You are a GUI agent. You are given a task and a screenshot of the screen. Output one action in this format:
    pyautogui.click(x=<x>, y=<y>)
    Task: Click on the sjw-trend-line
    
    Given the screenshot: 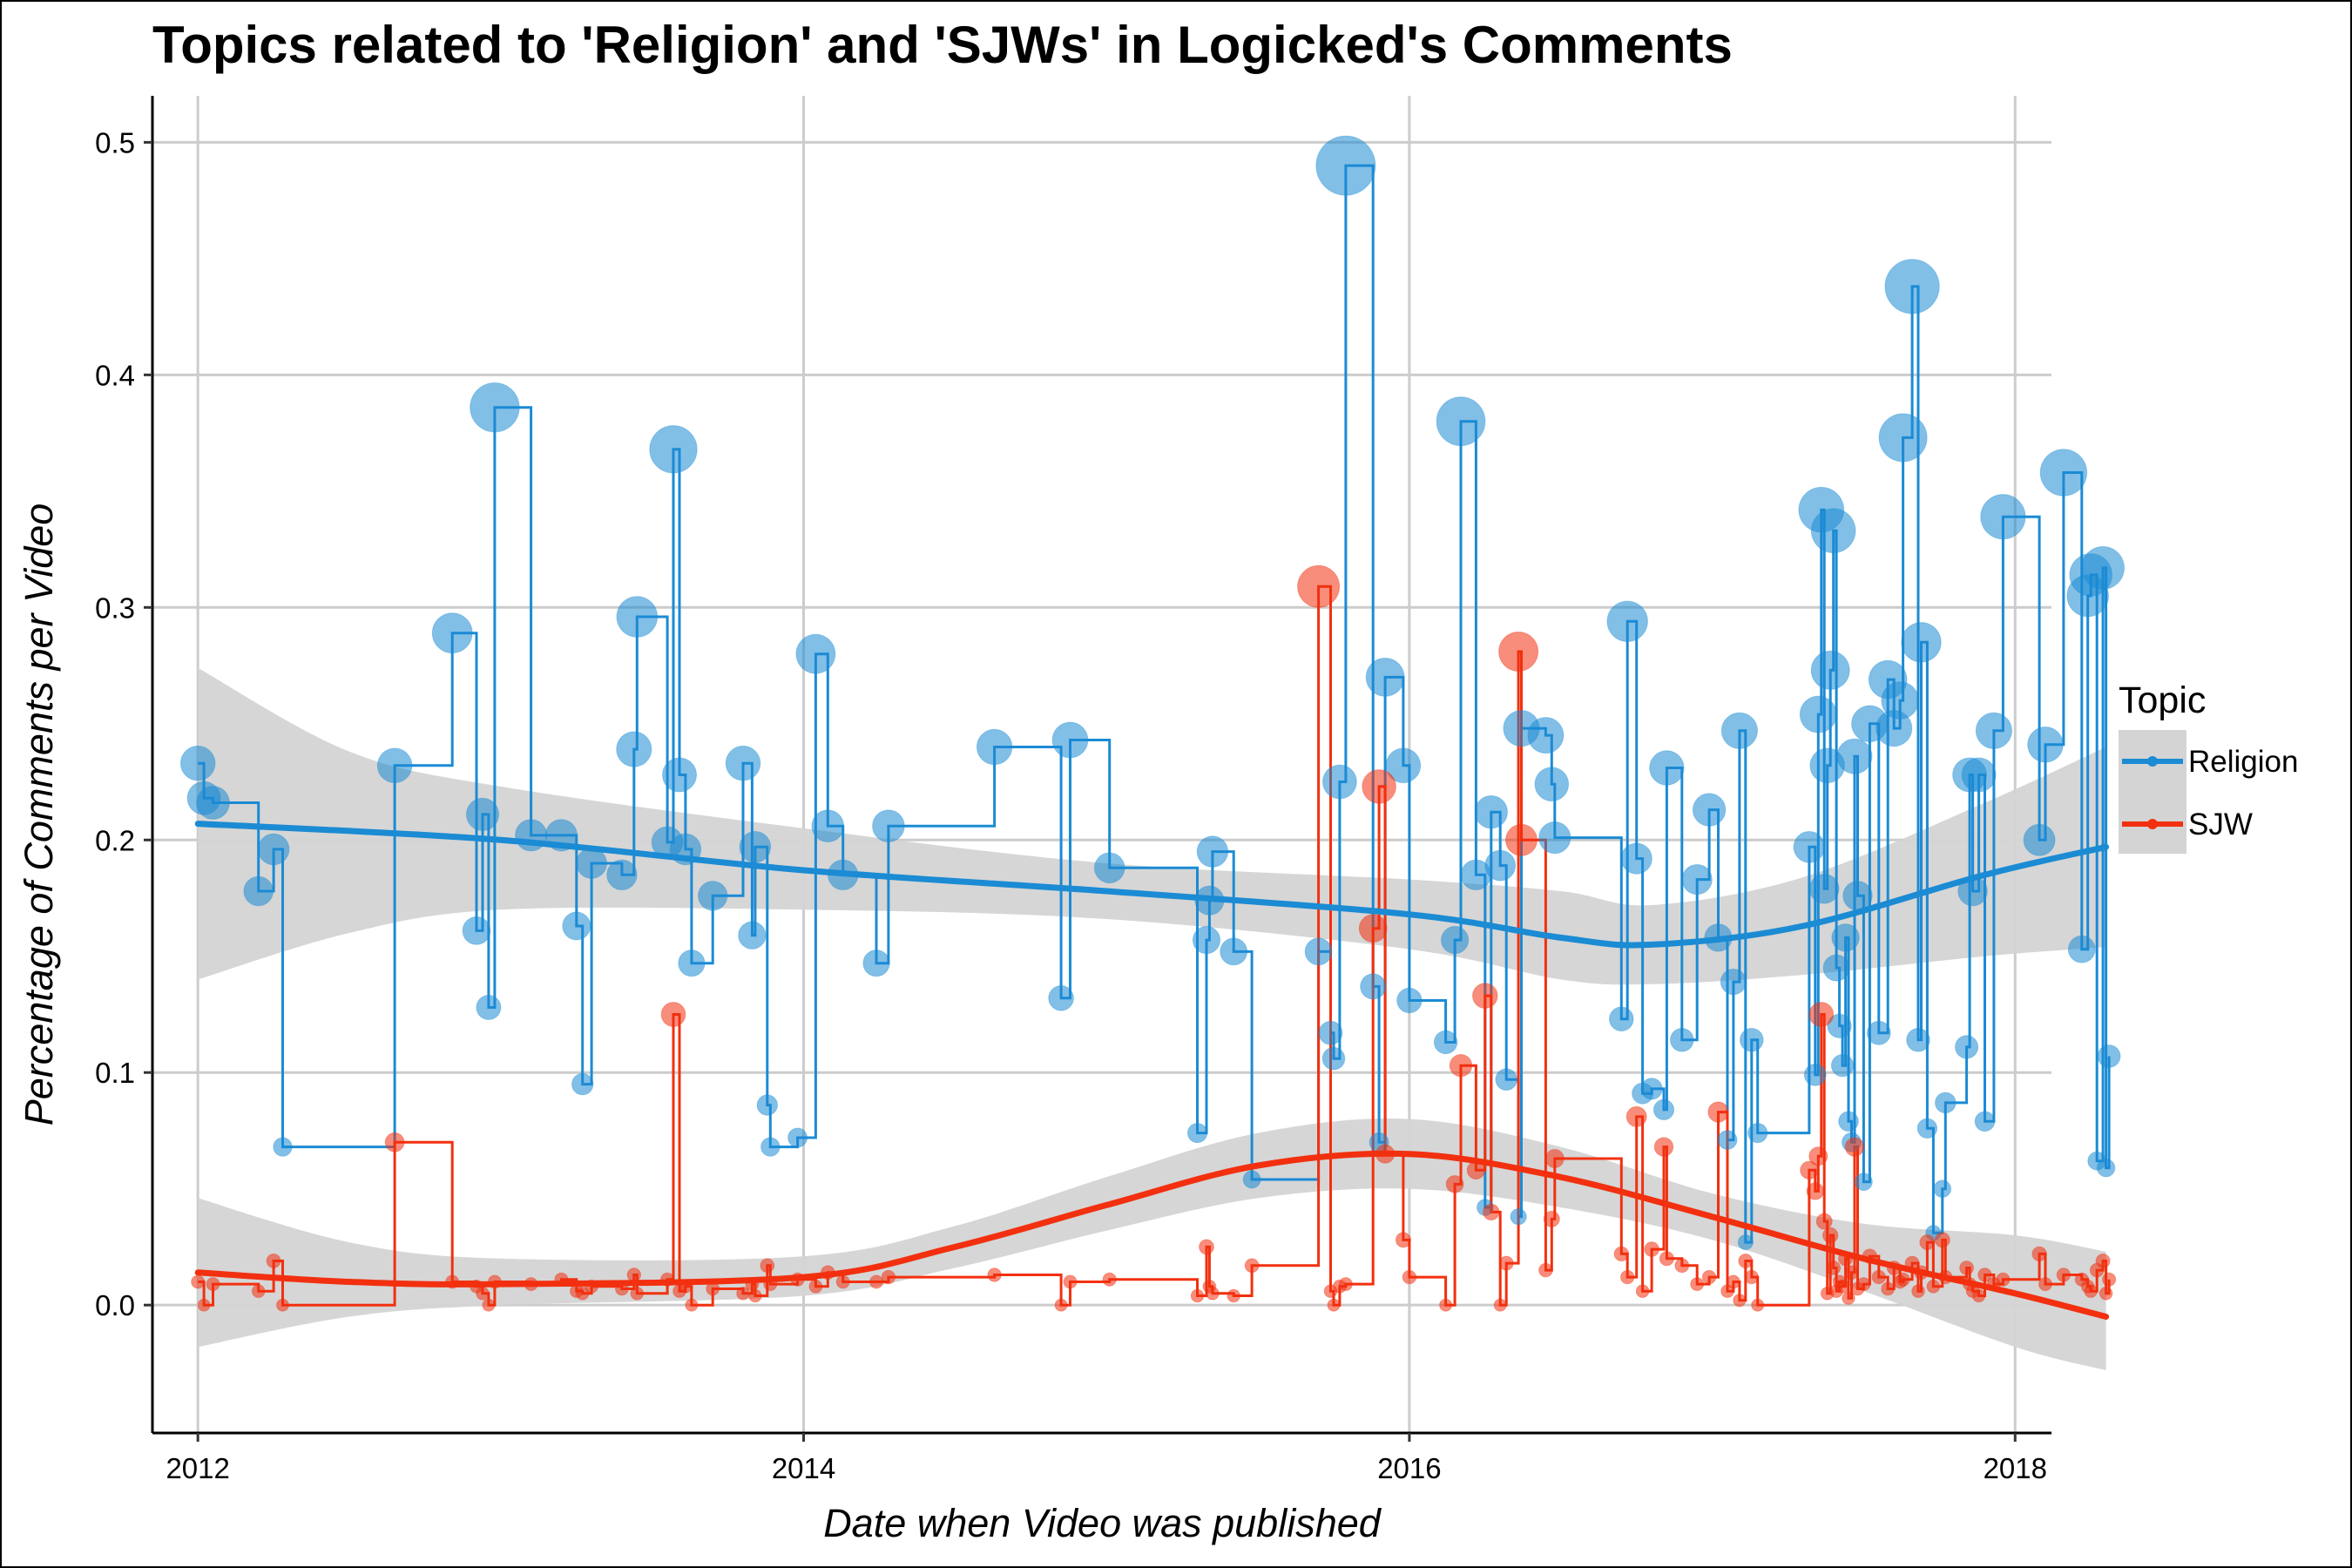 What is the action you would take?
    pyautogui.click(x=1152, y=1235)
    